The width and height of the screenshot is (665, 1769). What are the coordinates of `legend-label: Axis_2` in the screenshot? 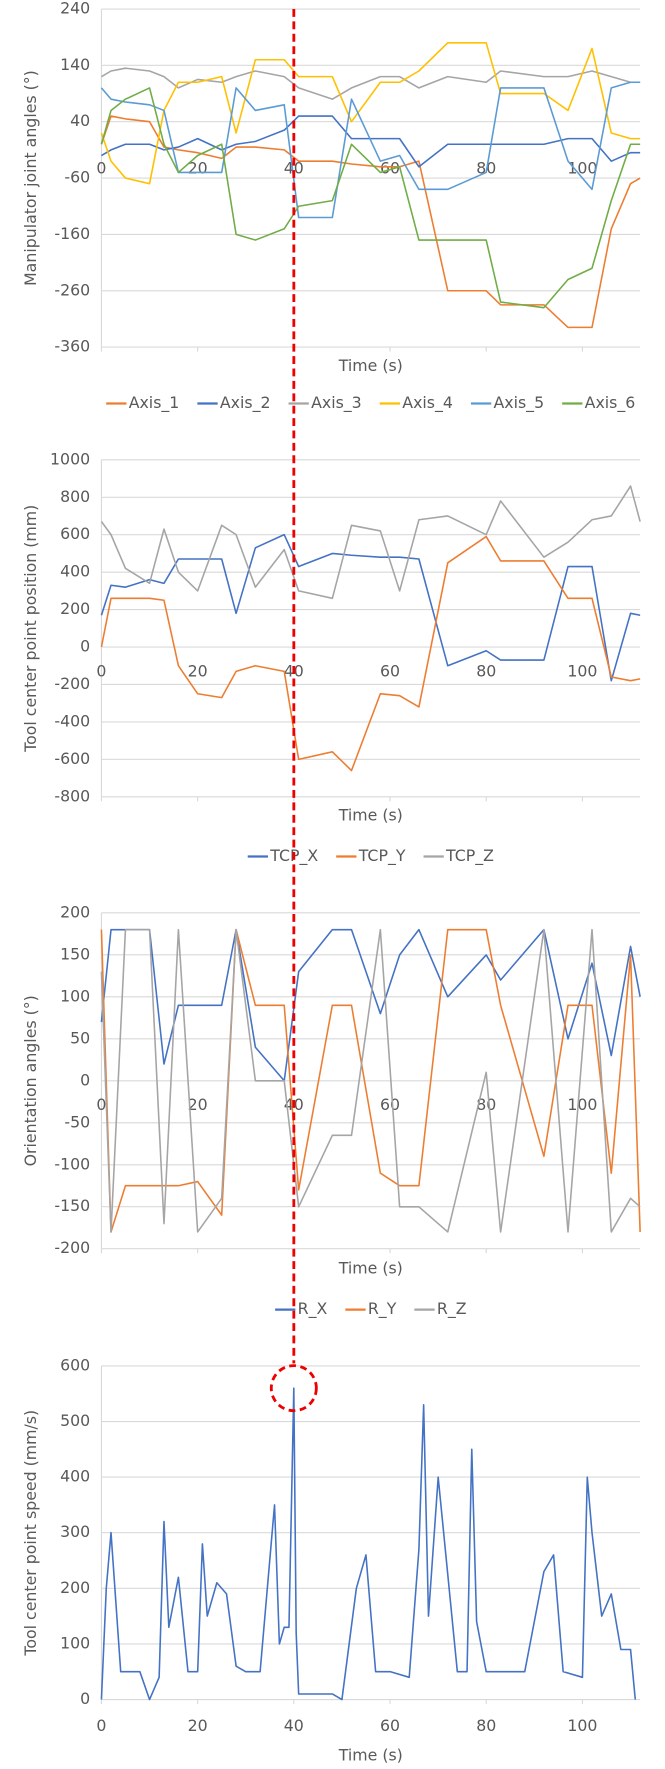 It's located at (245, 403).